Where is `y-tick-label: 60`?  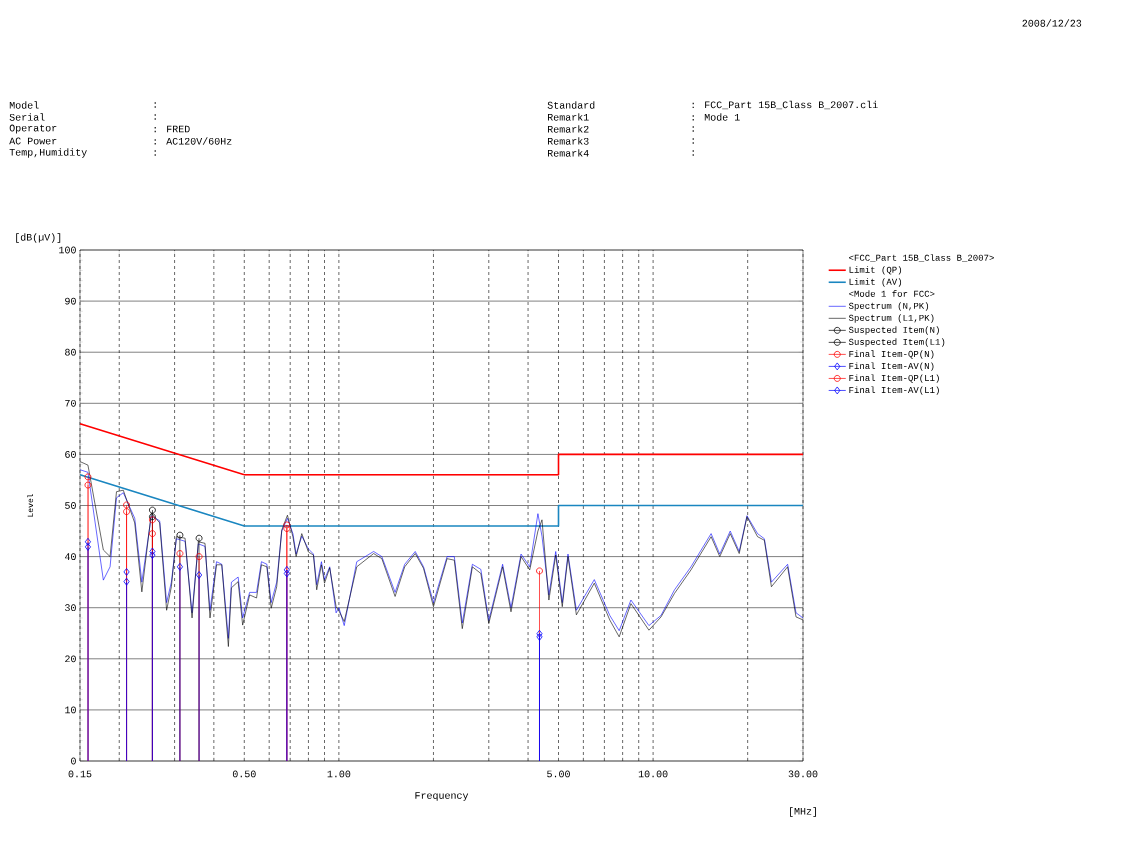
y-tick-label: 60 is located at coordinates (70, 454).